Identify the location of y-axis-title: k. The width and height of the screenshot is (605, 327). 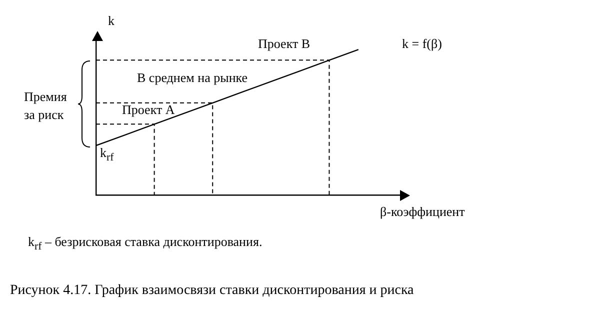
(111, 21).